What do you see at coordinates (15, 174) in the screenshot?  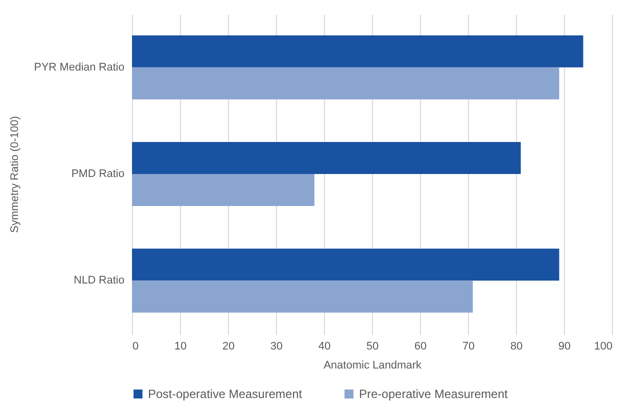 I see `y-axis-title: Symmetry Ratio (0-100)` at bounding box center [15, 174].